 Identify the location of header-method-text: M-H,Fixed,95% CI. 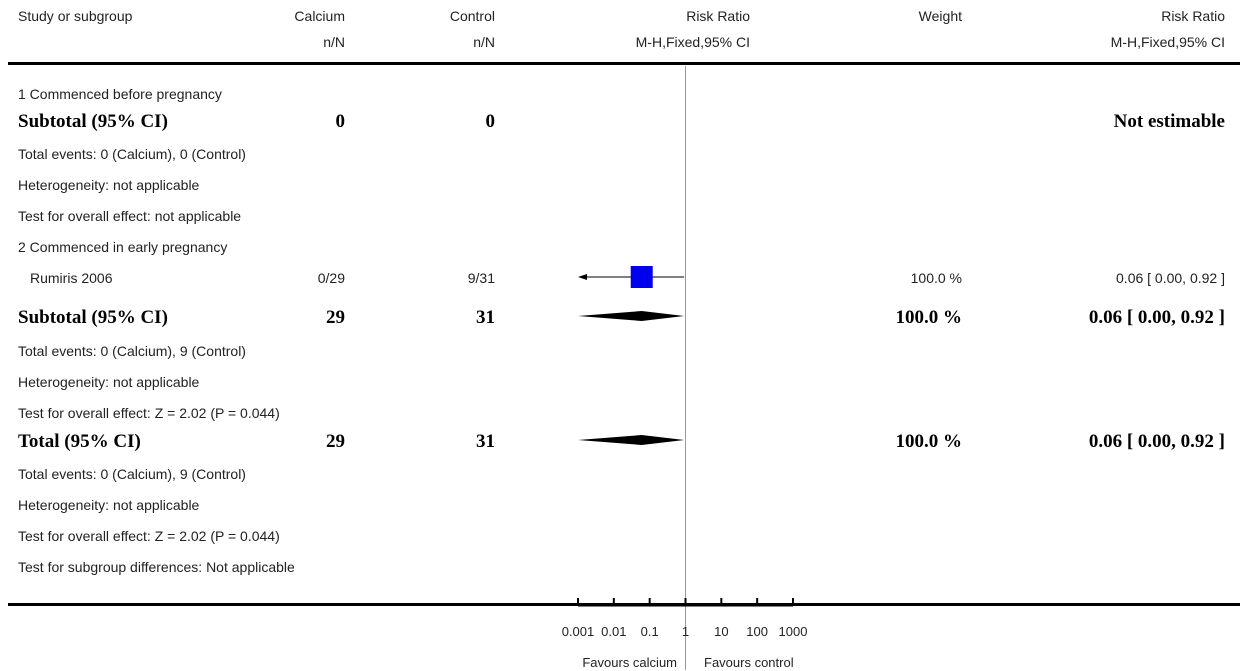
(1167, 42).